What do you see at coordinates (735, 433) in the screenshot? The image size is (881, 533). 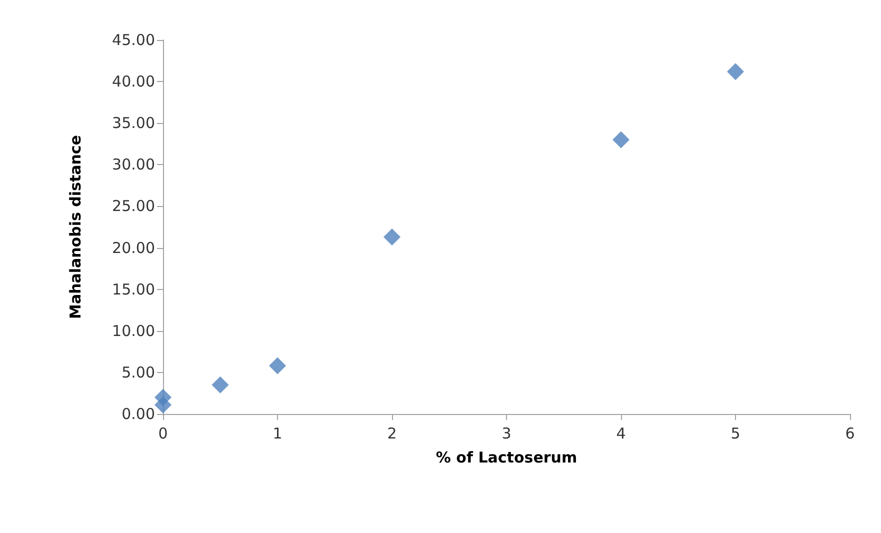 I see `x-tick-label: 5` at bounding box center [735, 433].